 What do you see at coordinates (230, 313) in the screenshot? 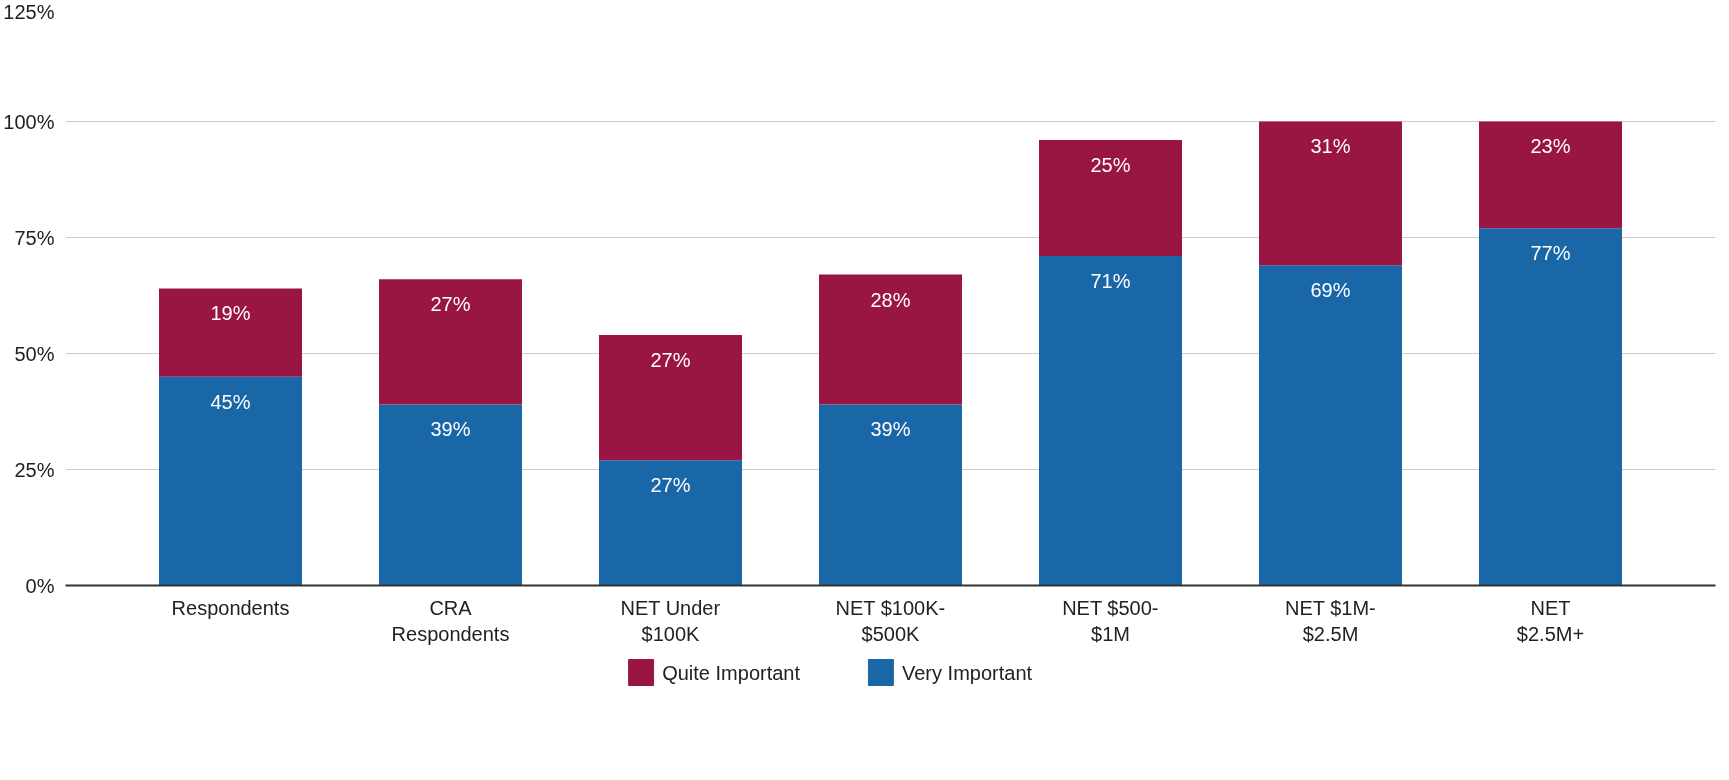
I see `data-label: 19%` at bounding box center [230, 313].